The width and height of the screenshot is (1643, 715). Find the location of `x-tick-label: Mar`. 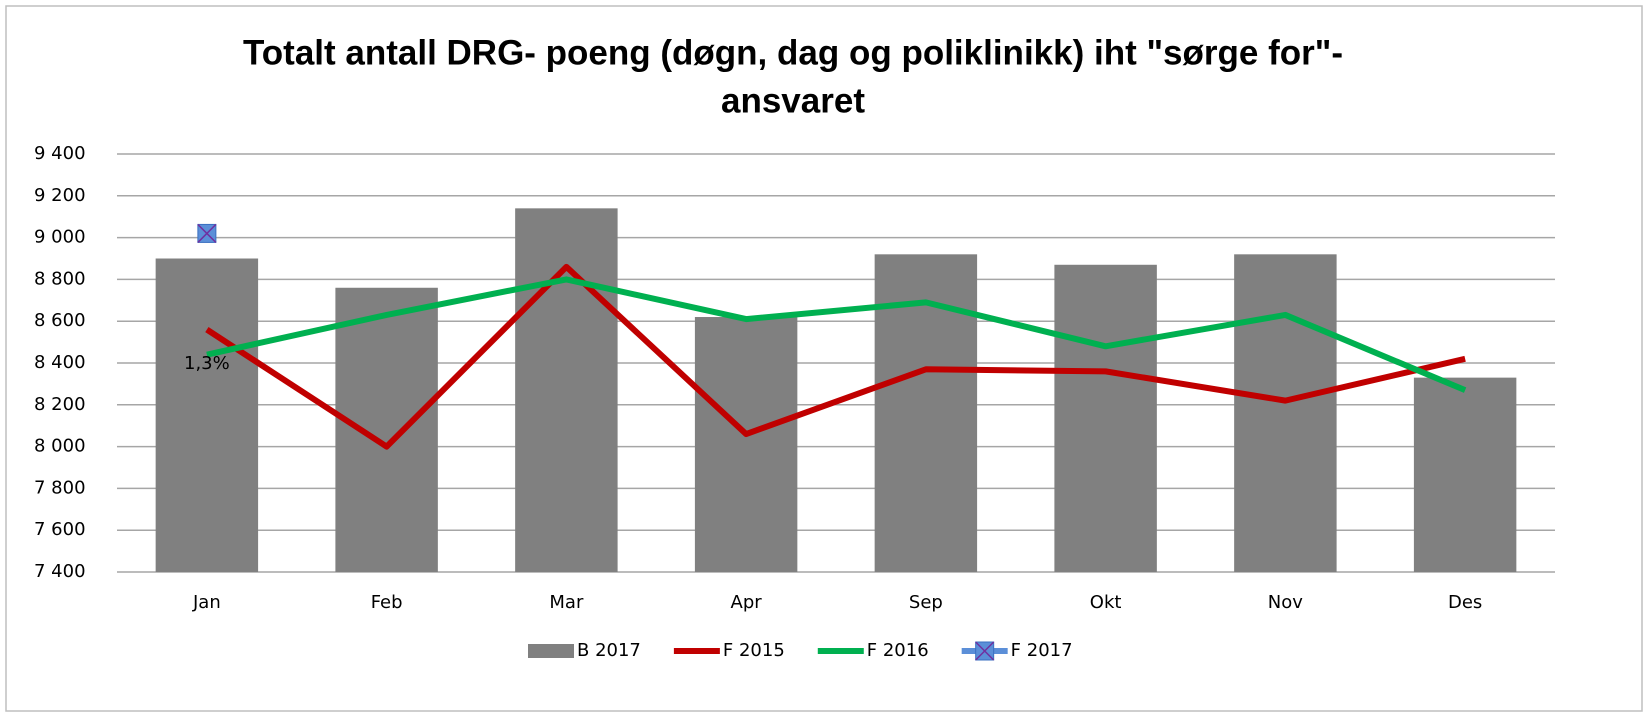

x-tick-label: Mar is located at coordinates (566, 602).